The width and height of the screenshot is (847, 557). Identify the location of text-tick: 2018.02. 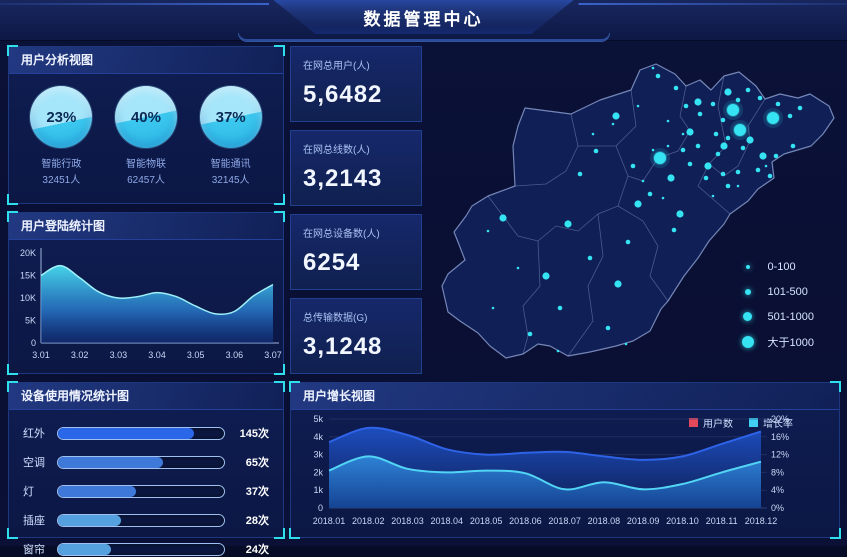
(368, 521).